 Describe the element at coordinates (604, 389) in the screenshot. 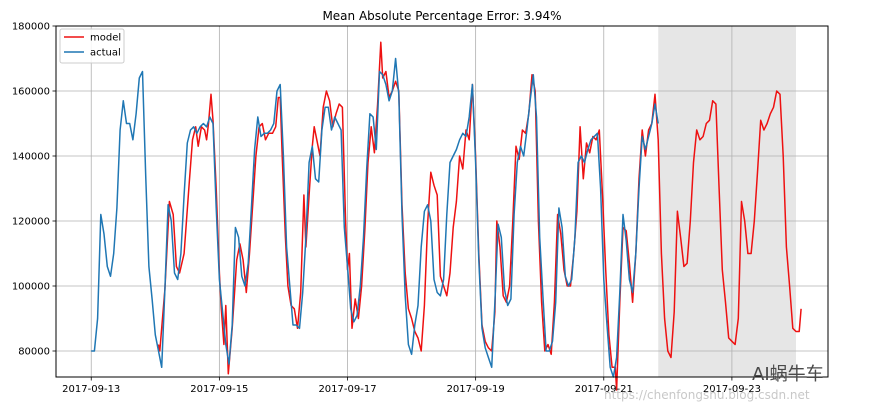

I see `x-tick-label: 2017-09-21` at that location.